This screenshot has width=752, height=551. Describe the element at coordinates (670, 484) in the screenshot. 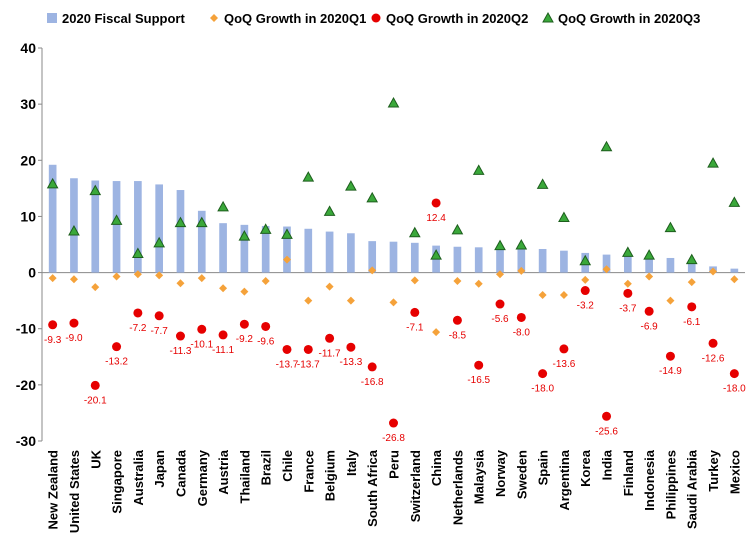

I see `x-tick-label: Philippines` at that location.